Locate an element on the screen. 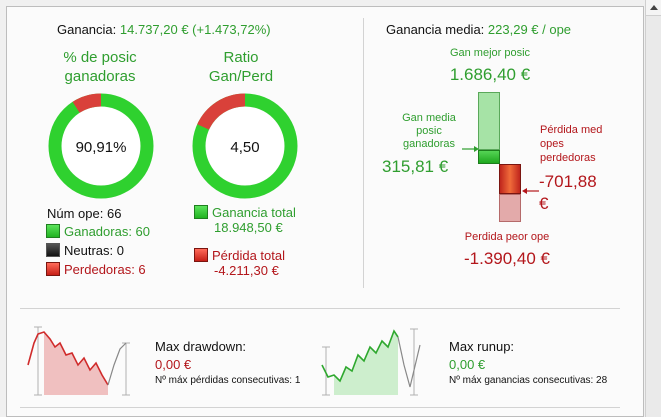 The image size is (661, 417). ratio-title-line1: Ratio is located at coordinates (241, 57).